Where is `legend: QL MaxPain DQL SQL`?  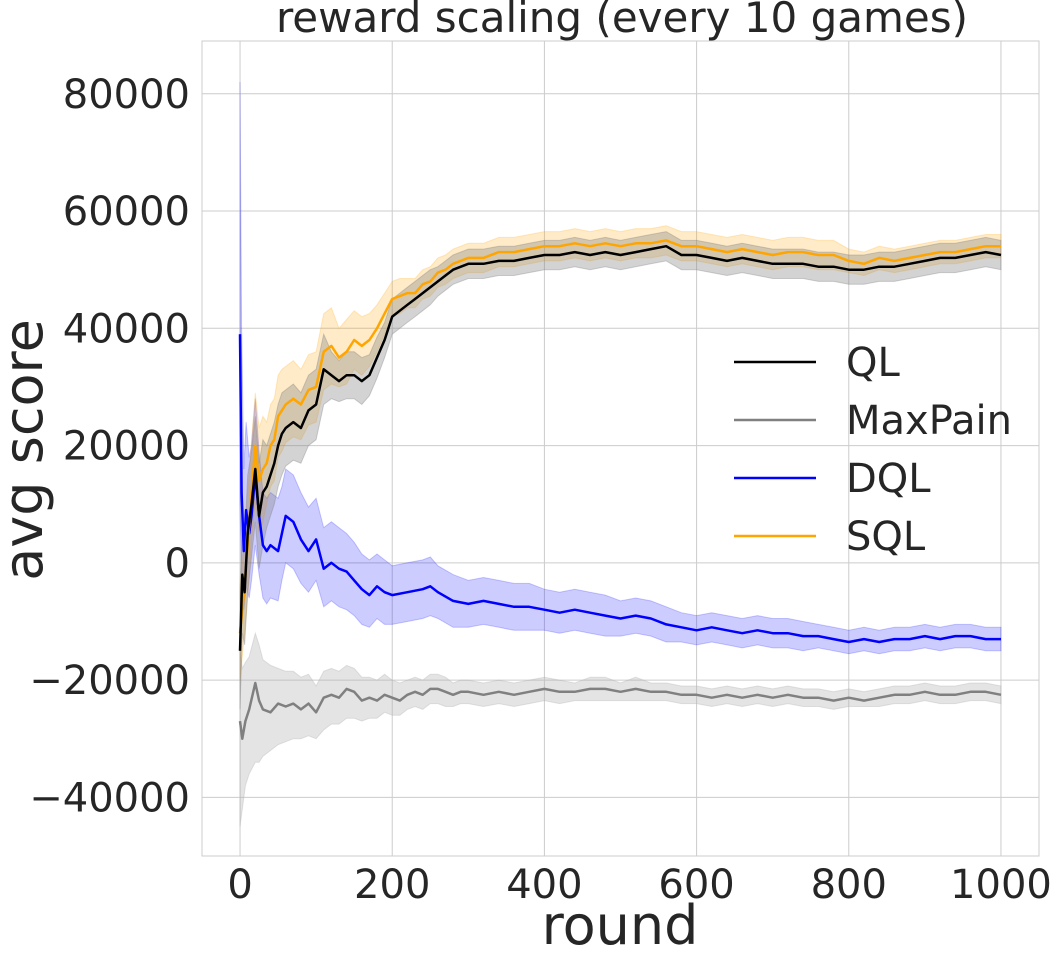 legend: QL MaxPain DQL SQL is located at coordinates (873, 450).